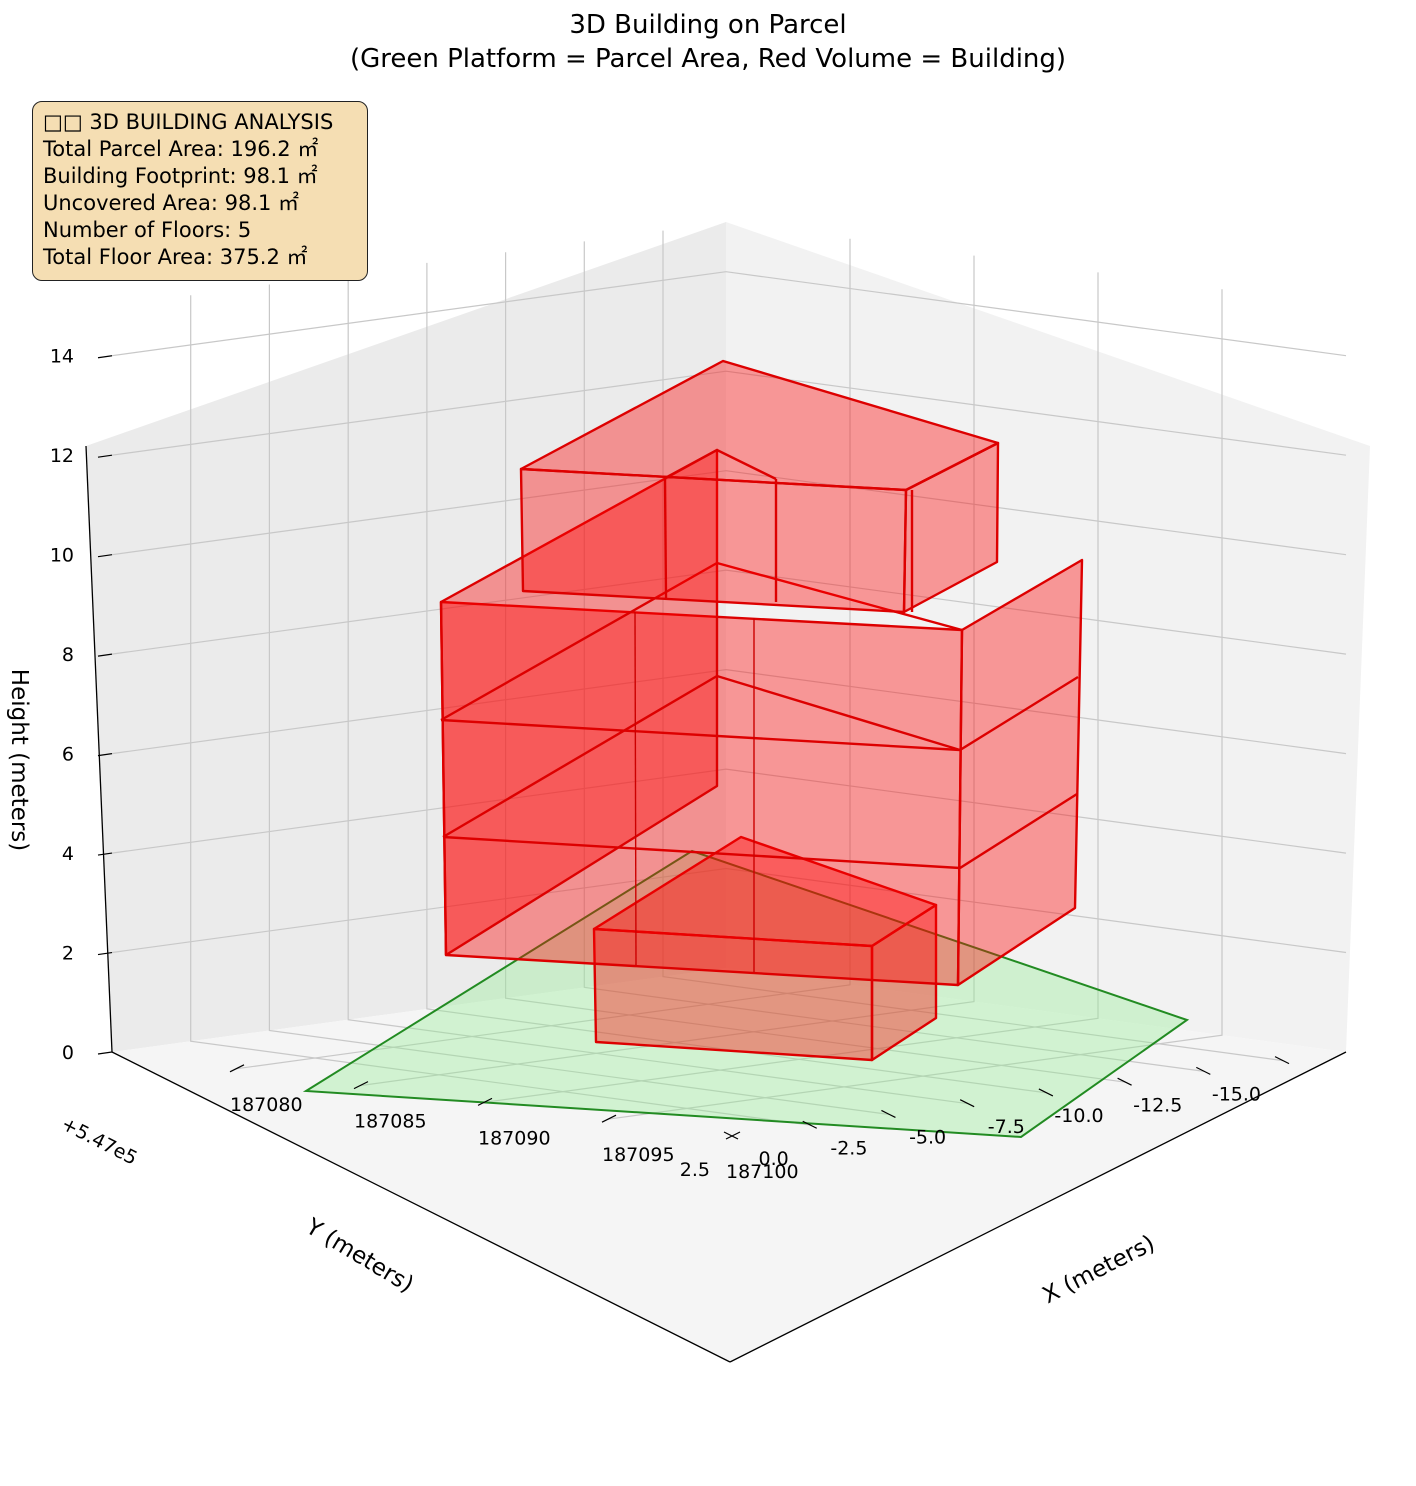 This screenshot has height=1486, width=1416. What do you see at coordinates (171, 203) in the screenshot?
I see `info-uncovered: Uncovered Area: 98.1 ㎡` at bounding box center [171, 203].